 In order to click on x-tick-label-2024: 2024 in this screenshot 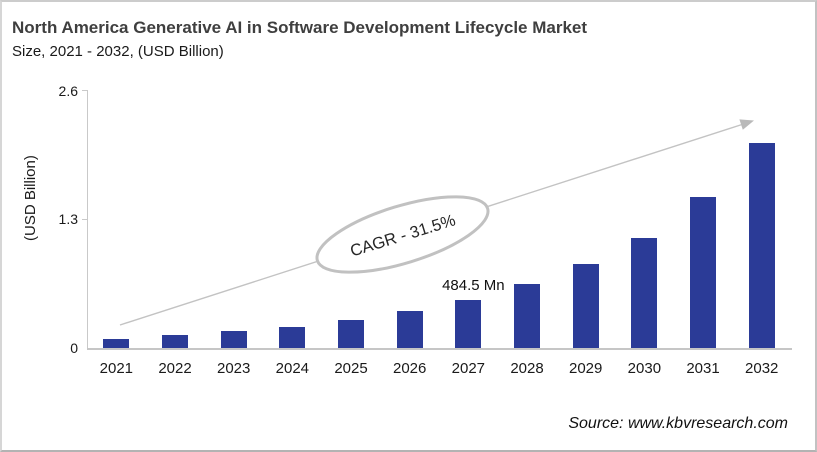, I will do `click(292, 368)`.